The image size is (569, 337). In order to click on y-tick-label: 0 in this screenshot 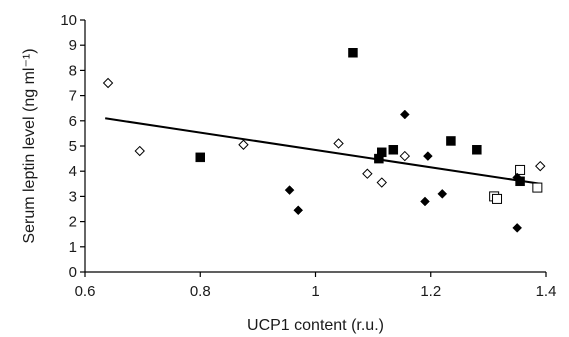, I will do `click(73, 272)`.